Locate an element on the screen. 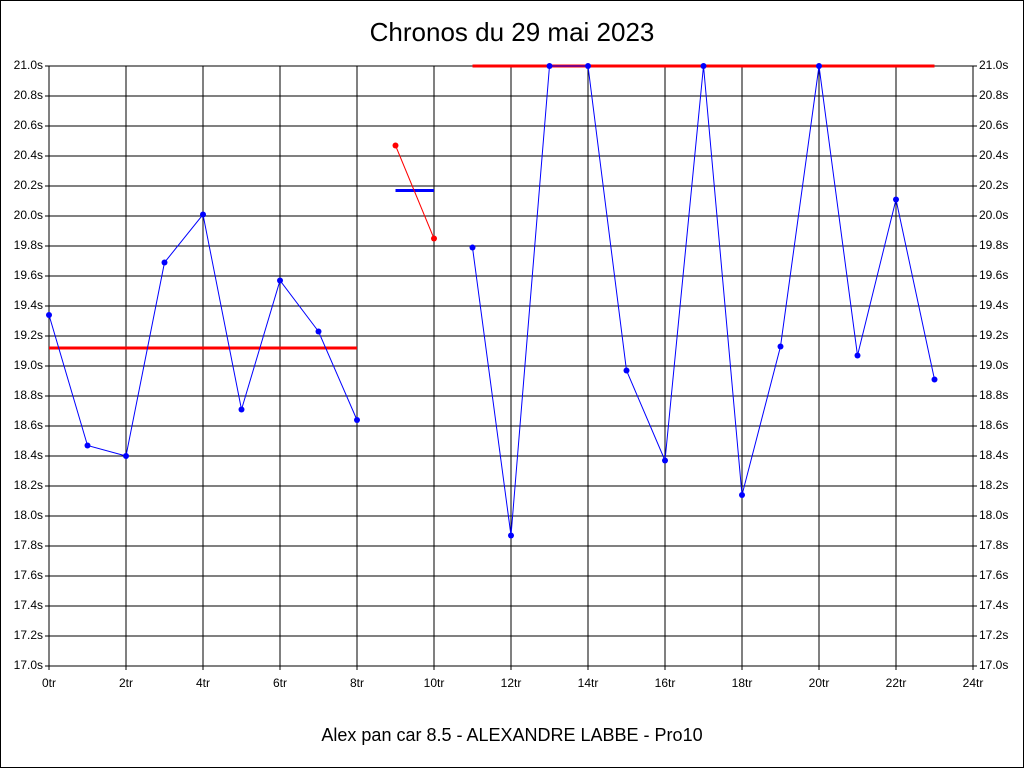 The image size is (1024, 768). y-tick-label: 17.2s is located at coordinates (28, 635).